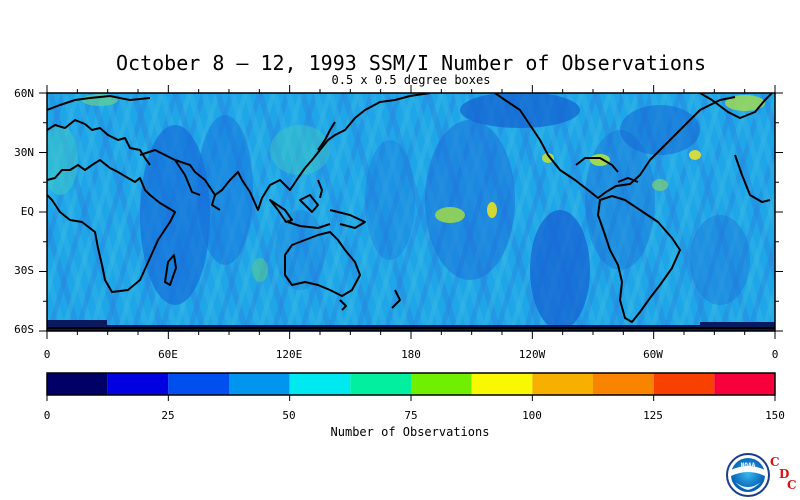  Describe the element at coordinates (24, 152) in the screenshot. I see `lat-label-30n: 30N` at that location.